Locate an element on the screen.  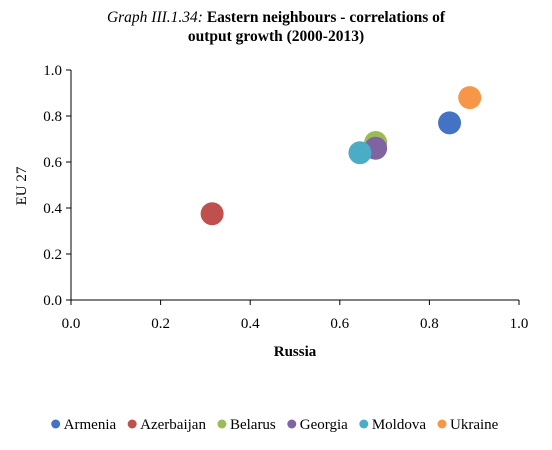
y-axis-title: EU 27 is located at coordinates (22, 185).